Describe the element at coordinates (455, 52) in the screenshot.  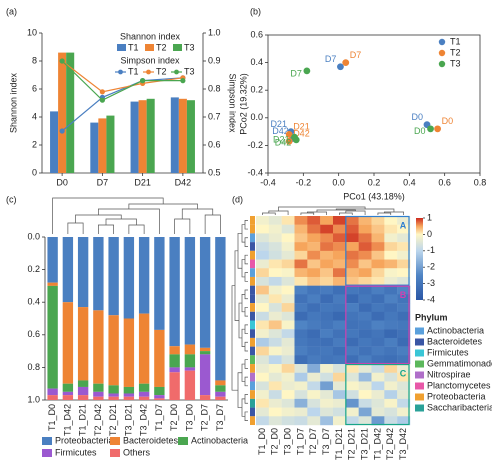
I see `legend-label: T2` at that location.